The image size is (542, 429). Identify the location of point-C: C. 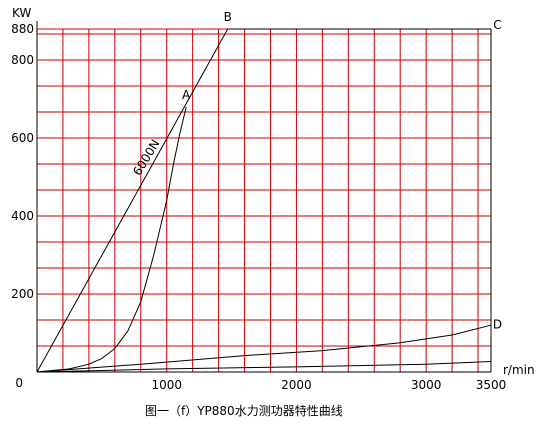
(497, 25).